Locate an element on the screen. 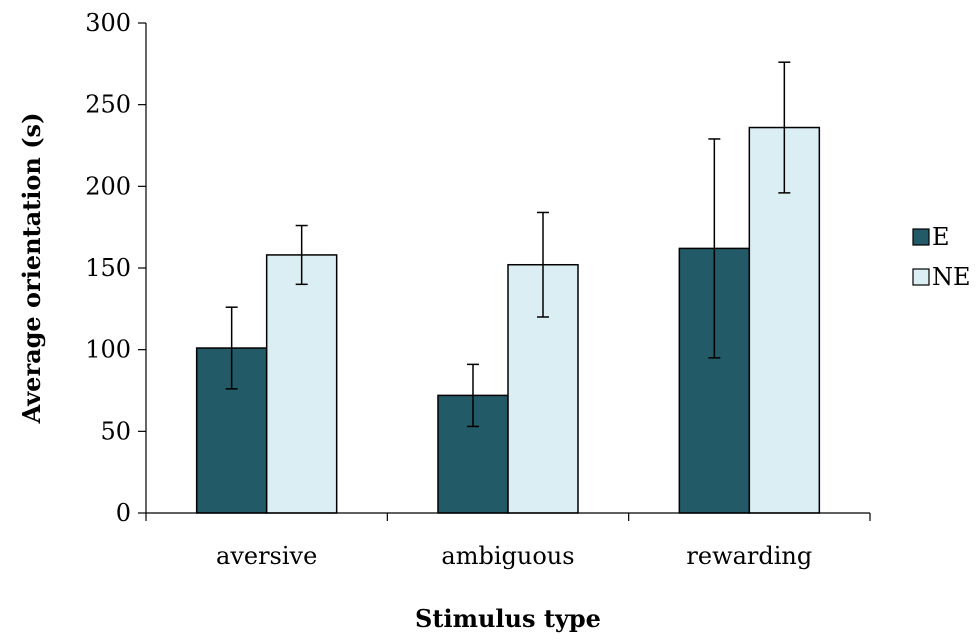  error-bar-ne-rewarding is located at coordinates (784, 127).